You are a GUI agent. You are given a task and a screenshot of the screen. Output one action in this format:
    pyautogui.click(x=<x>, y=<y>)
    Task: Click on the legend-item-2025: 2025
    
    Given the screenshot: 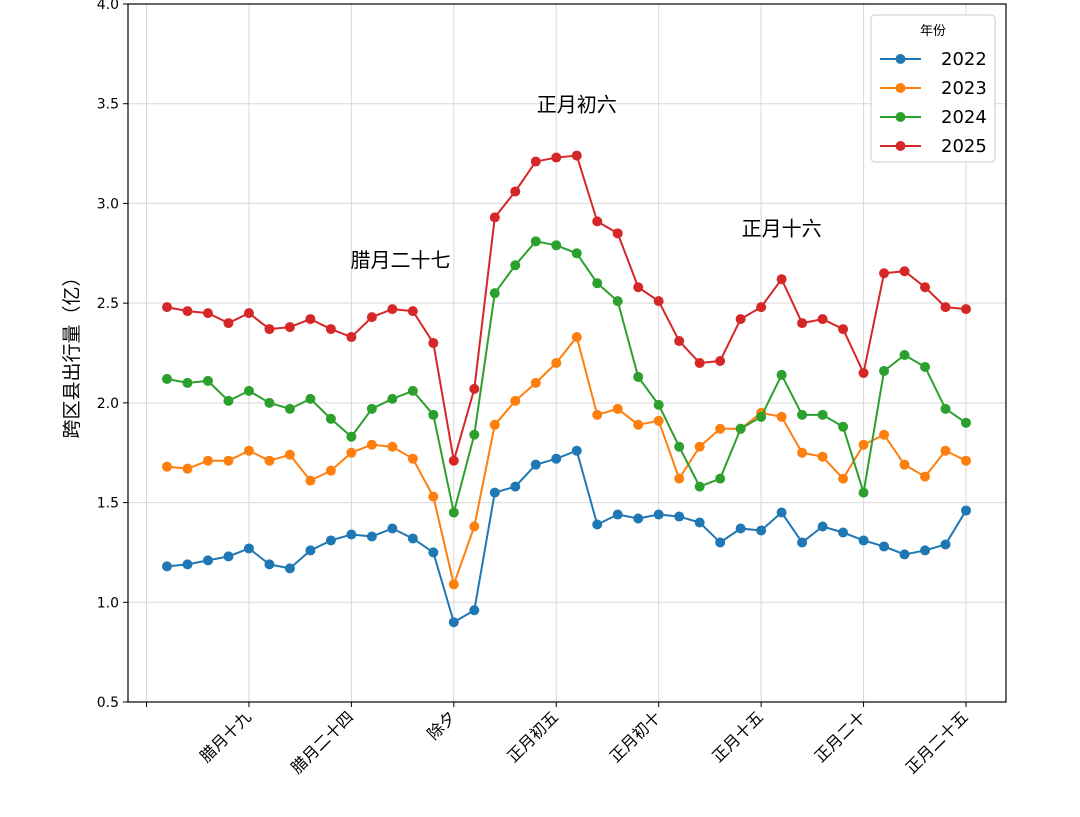 What is the action you would take?
    pyautogui.click(x=933, y=146)
    